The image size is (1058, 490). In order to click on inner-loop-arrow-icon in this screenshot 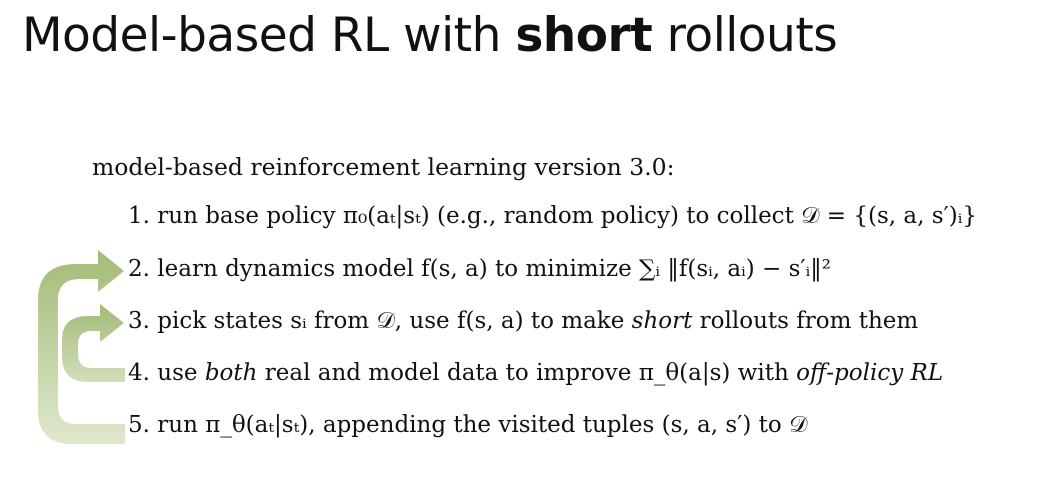, I will do `click(93, 343)`.